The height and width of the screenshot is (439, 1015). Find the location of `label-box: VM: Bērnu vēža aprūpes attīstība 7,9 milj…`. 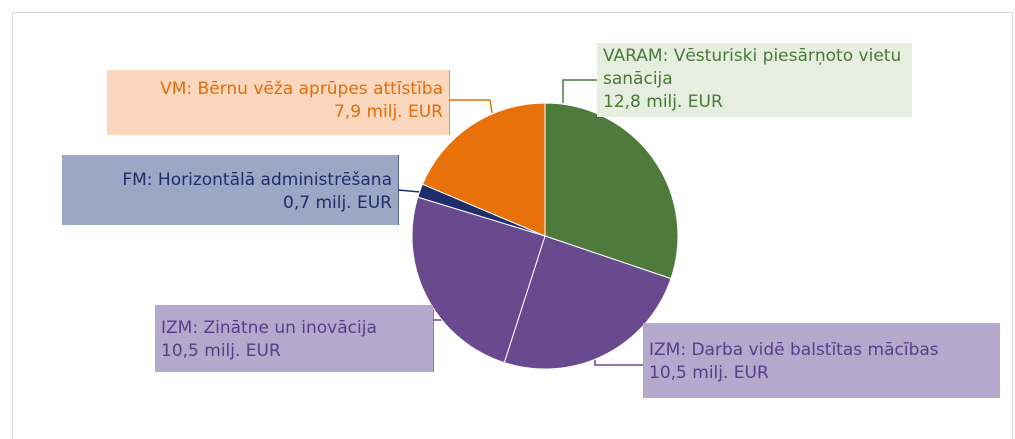

label-box: VM: Bērnu vēža aprūpes attīstība 7,9 milj… is located at coordinates (278, 102).